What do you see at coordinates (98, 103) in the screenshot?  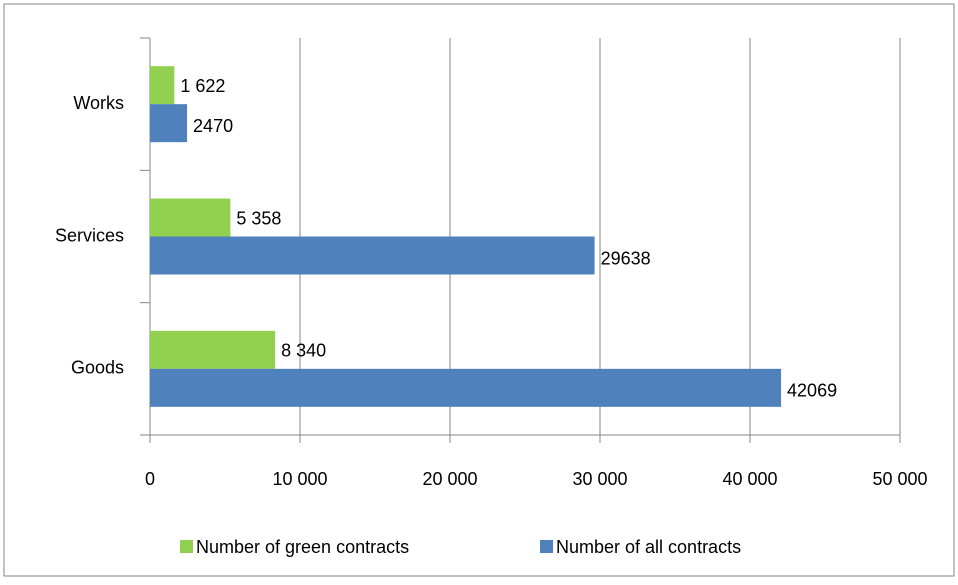 I see `y-tick-label: Works` at bounding box center [98, 103].